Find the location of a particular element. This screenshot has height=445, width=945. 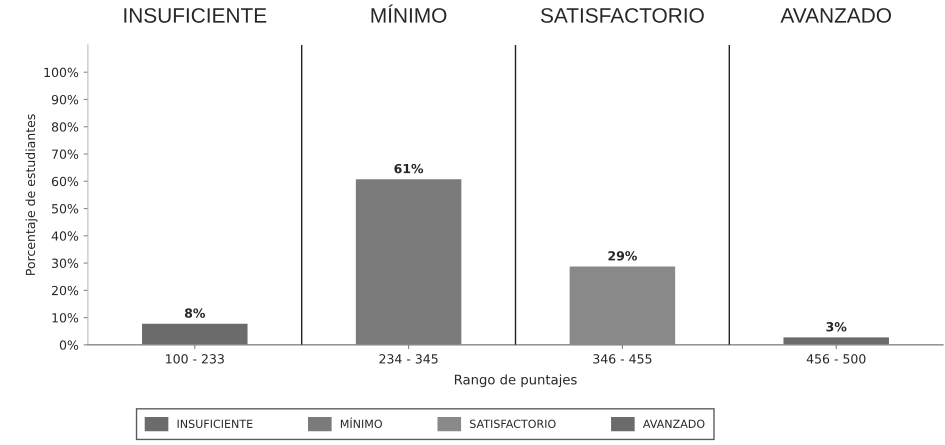

text: 61% is located at coordinates (409, 169).